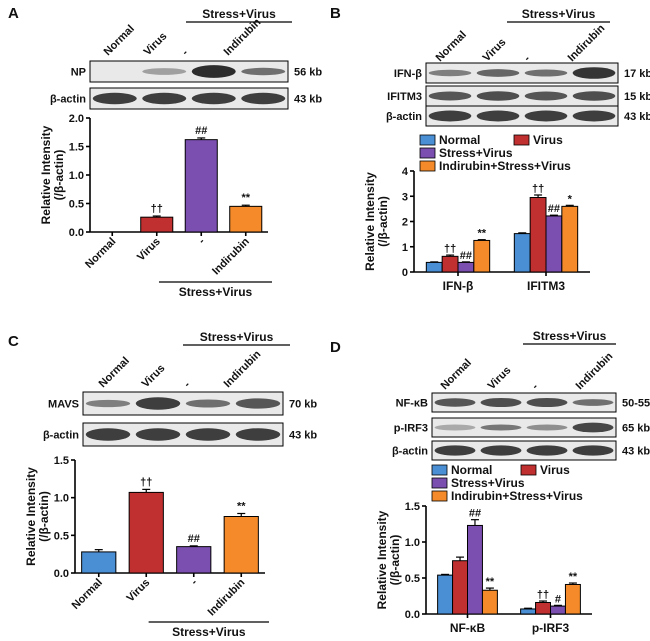 This screenshot has width=650, height=641. I want to click on y-tick-label-C-3: 1.5, so click(61, 461).